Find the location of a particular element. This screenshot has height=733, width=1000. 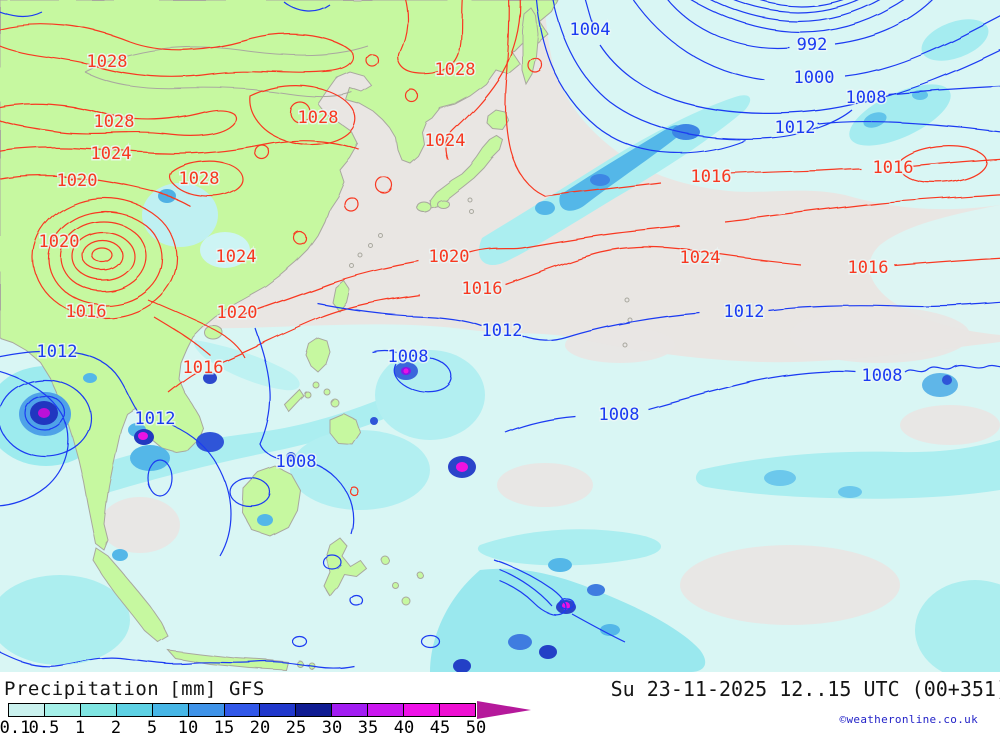

legend-tick: 25 is located at coordinates (296, 725).